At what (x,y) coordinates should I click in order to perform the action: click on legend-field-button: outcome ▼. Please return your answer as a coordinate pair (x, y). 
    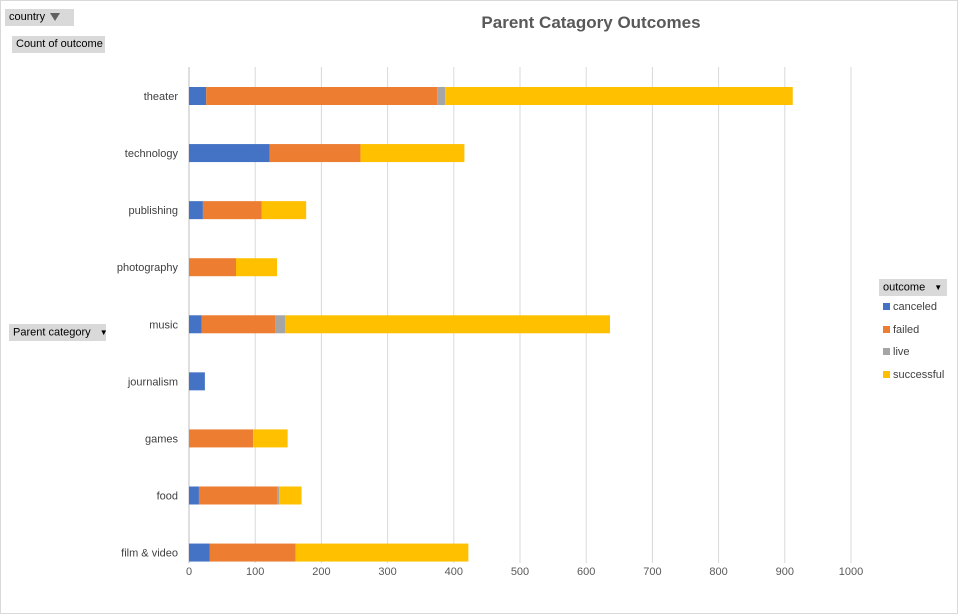
    Looking at the image, I should click on (913, 287).